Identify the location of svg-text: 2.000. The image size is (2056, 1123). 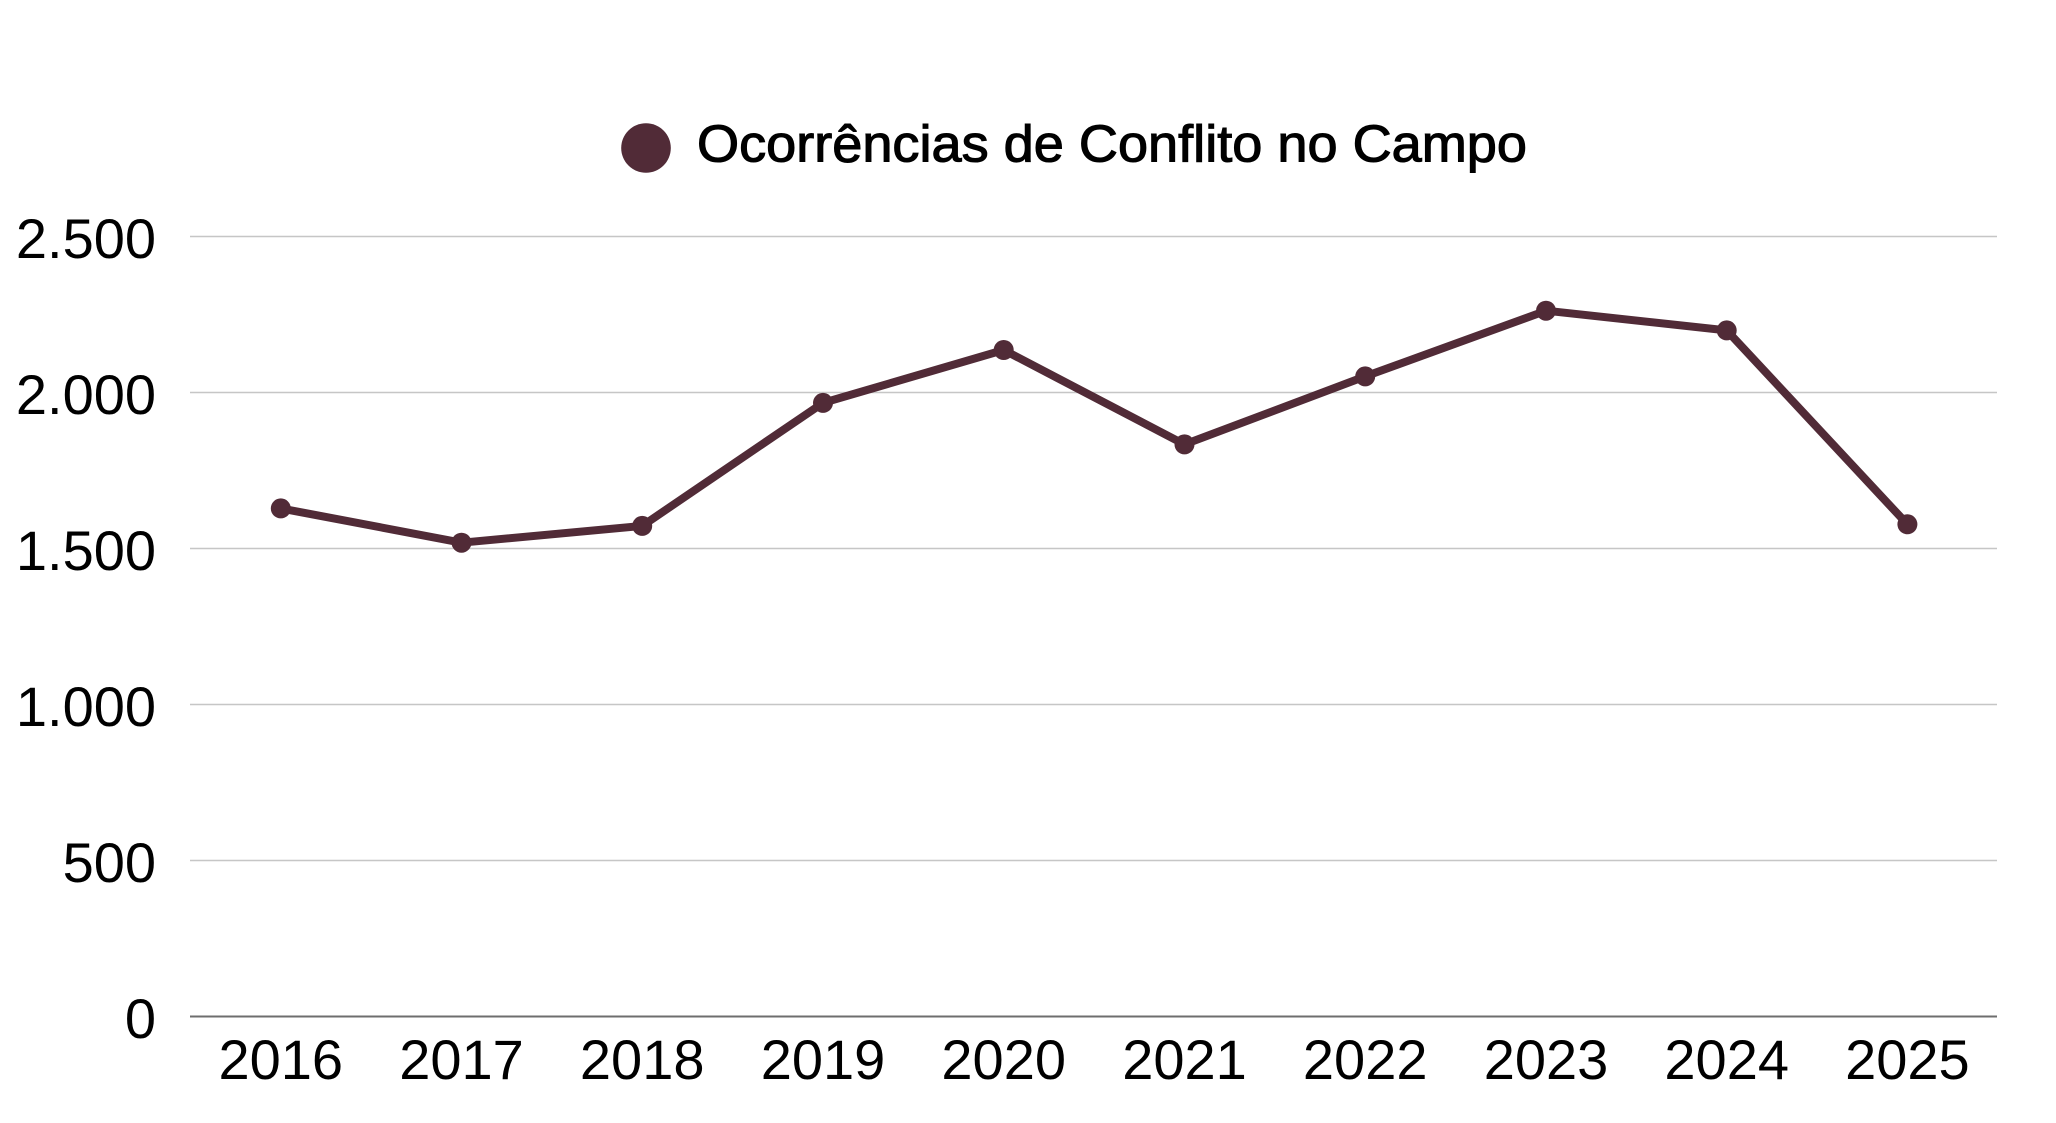
(86, 394).